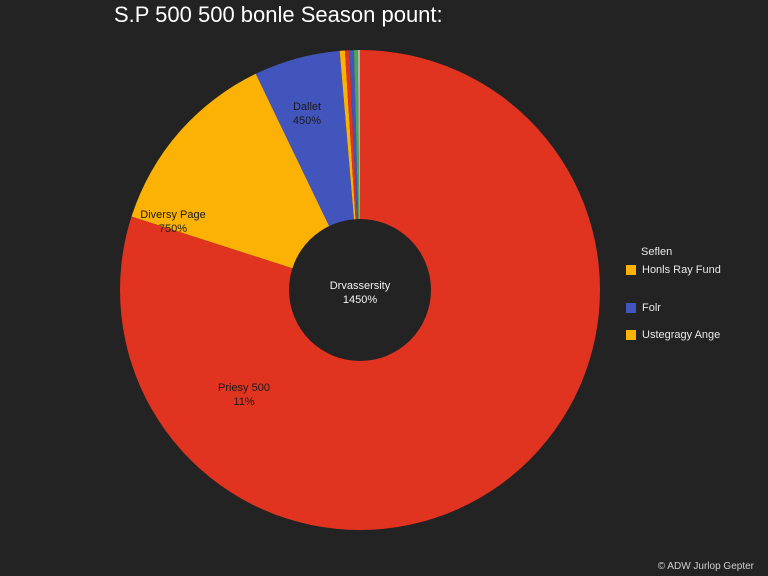 The height and width of the screenshot is (576, 768). Describe the element at coordinates (657, 252) in the screenshot. I see `legend-title: Seflen` at that location.